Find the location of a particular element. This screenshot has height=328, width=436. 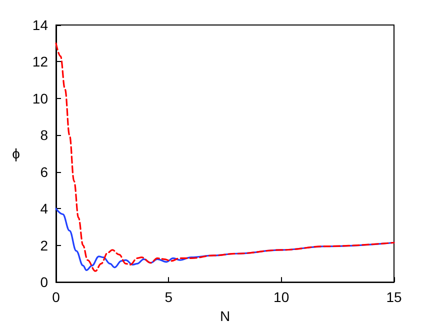

y-tick-label: 12 is located at coordinates (40, 62).